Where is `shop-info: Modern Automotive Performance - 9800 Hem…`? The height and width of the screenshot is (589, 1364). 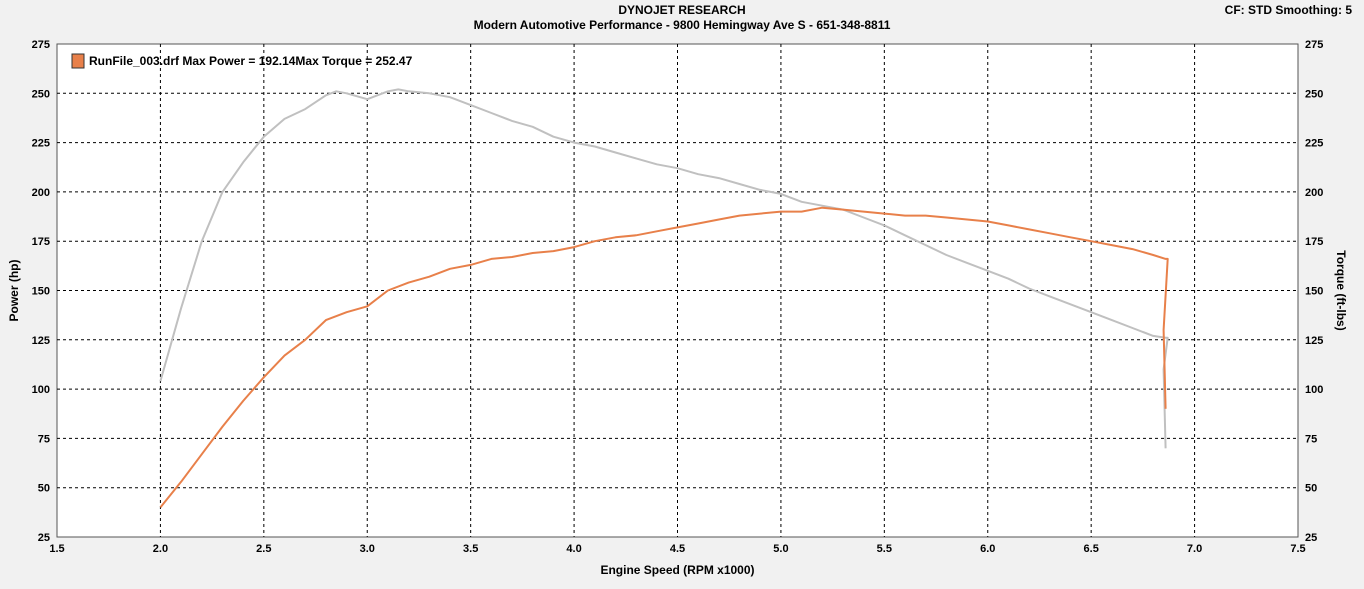 shop-info: Modern Automotive Performance - 9800 Hem… is located at coordinates (682, 25).